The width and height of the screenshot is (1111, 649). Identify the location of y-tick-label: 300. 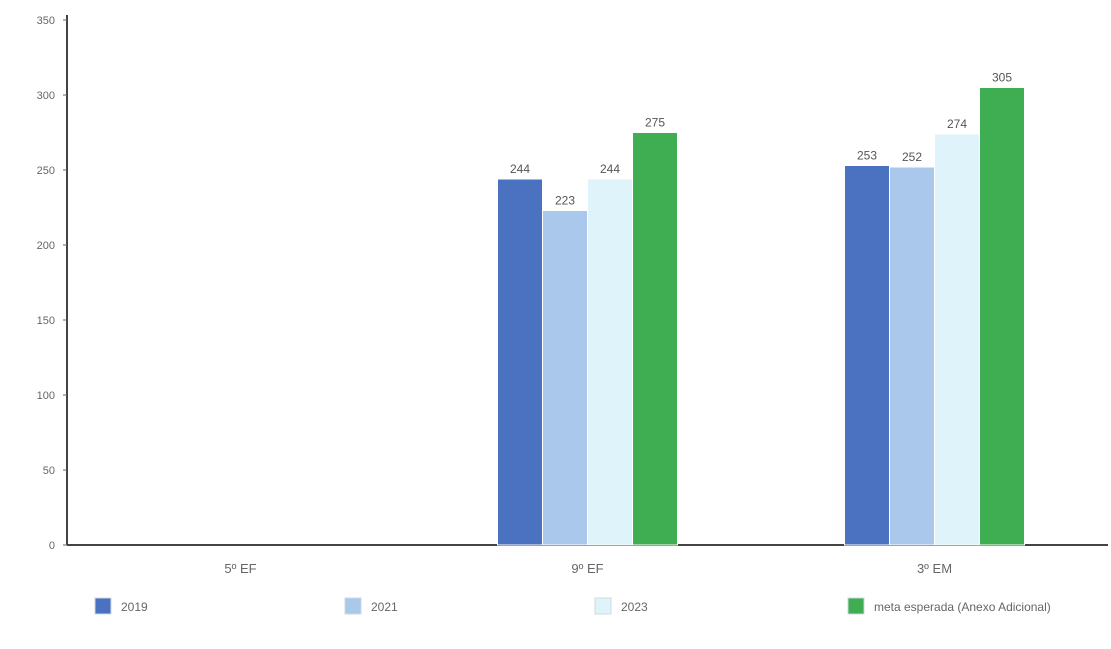
(46, 96).